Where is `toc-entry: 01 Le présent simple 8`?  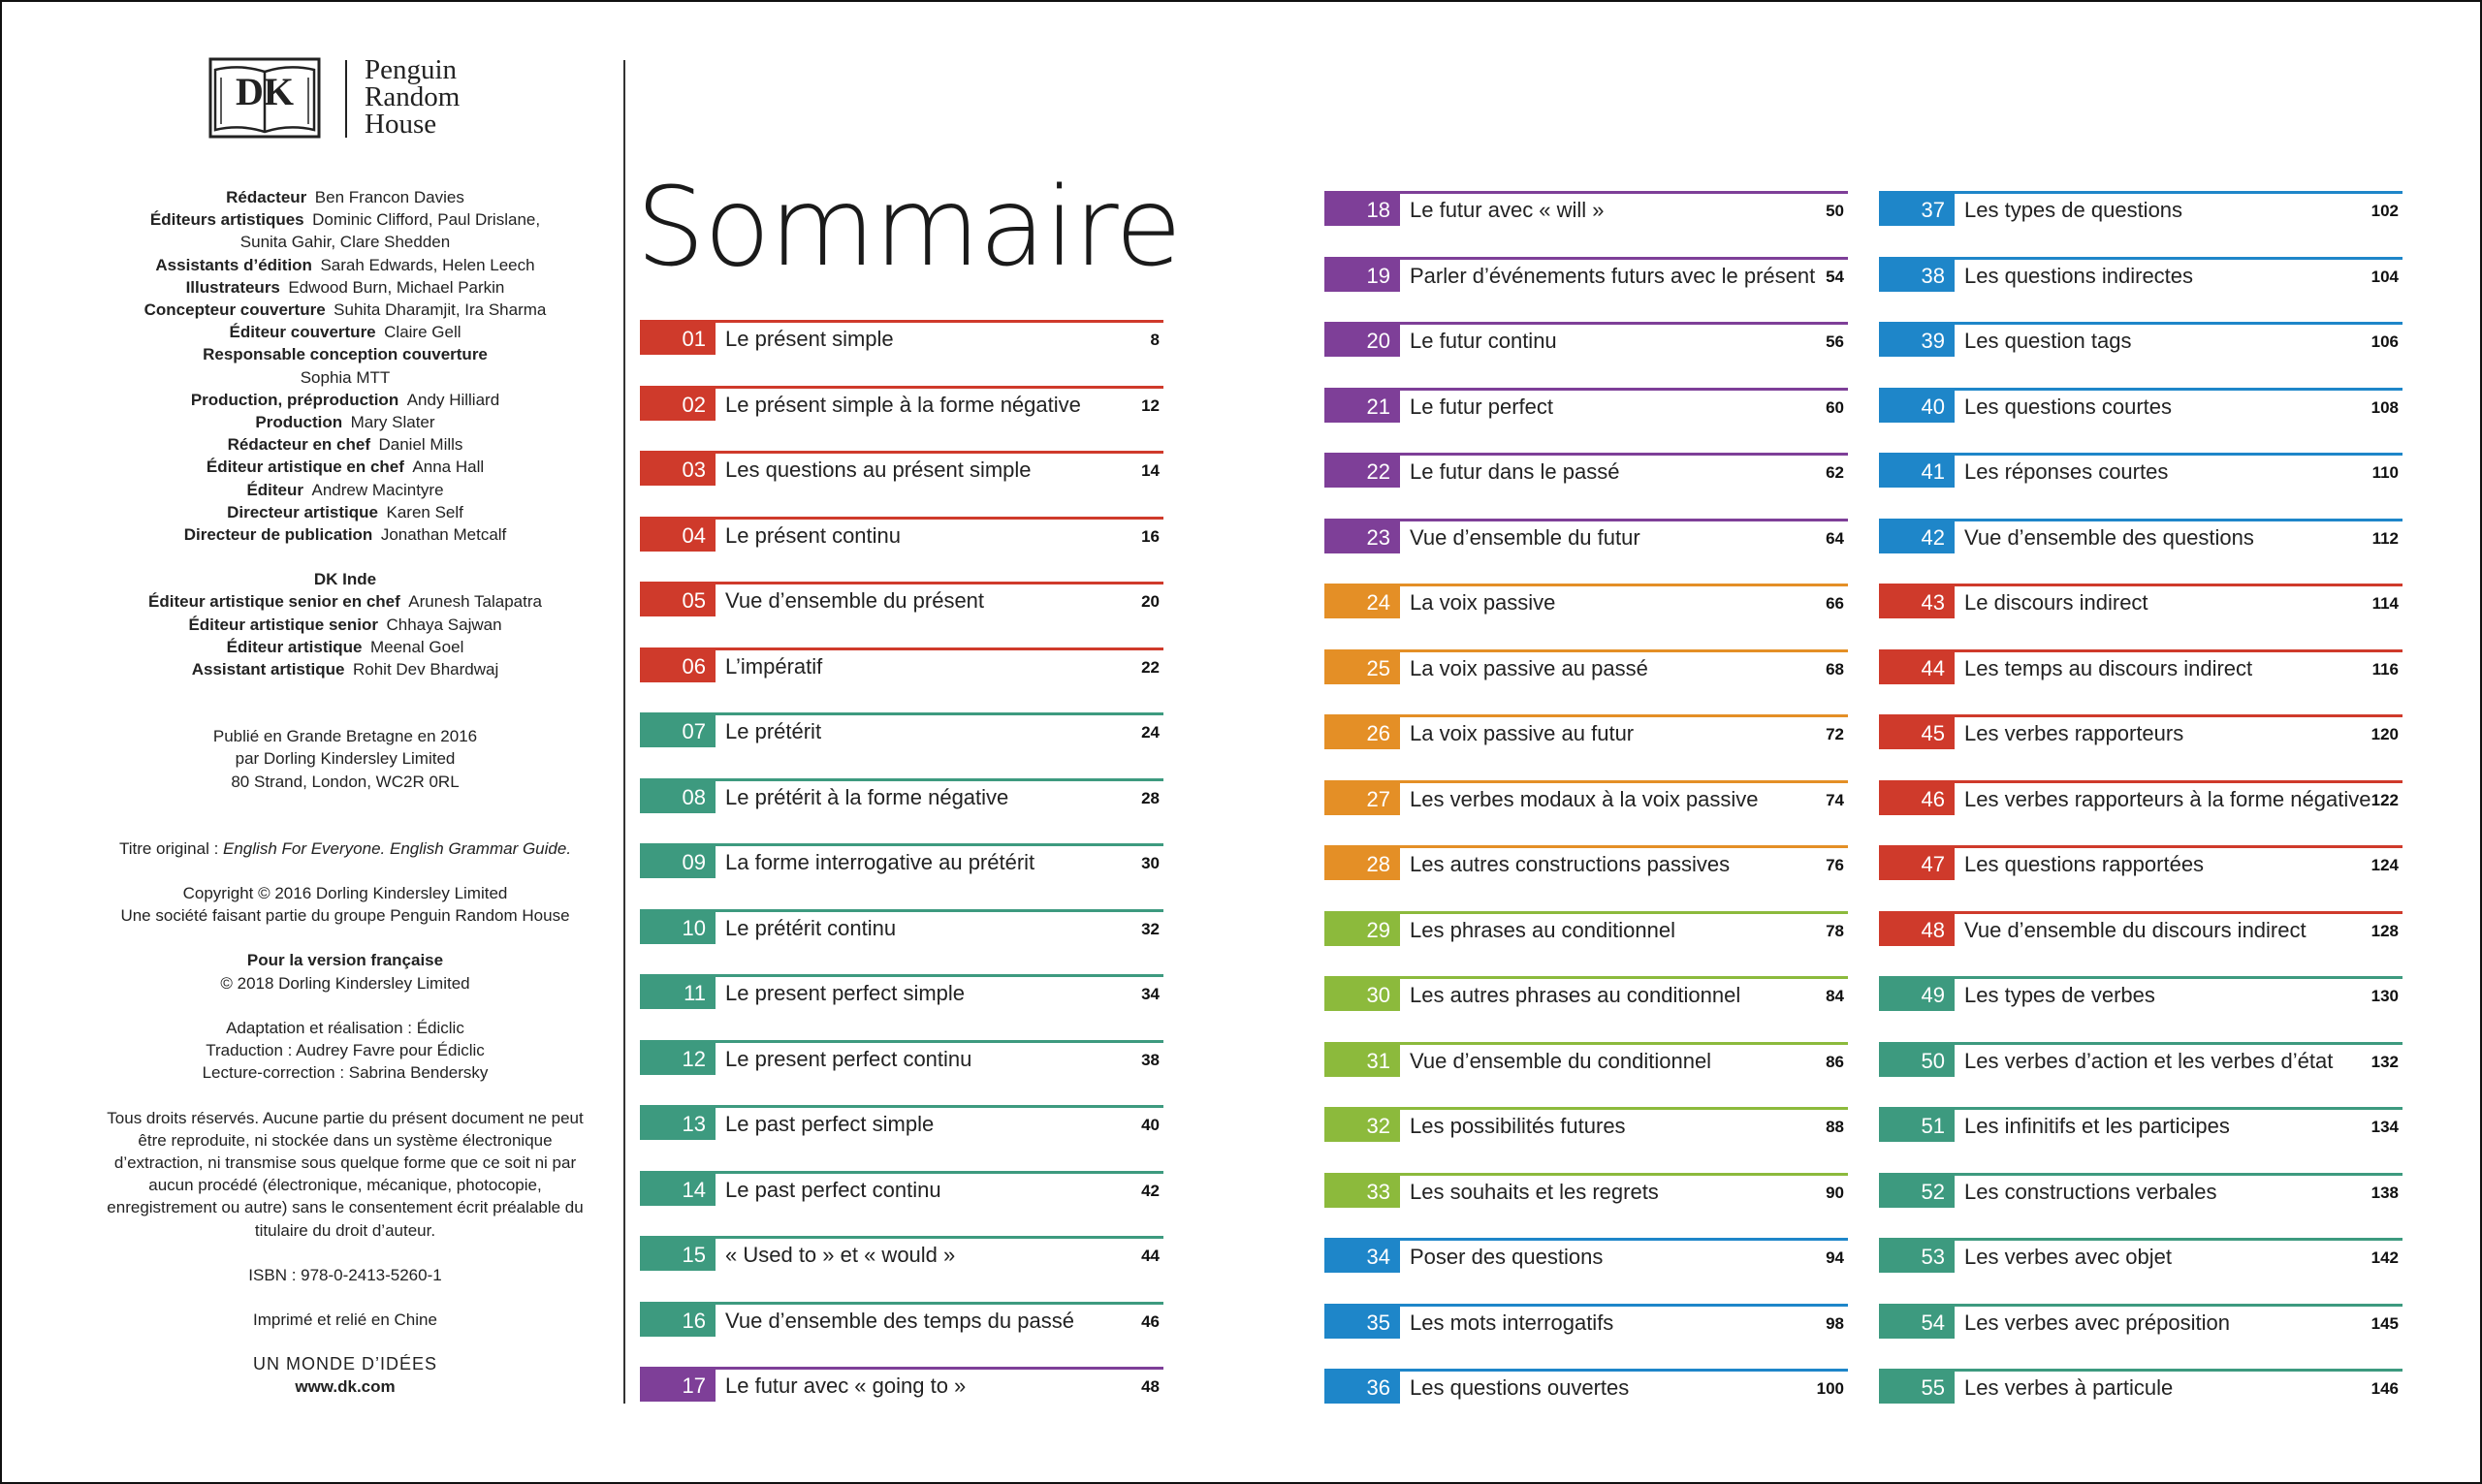
toc-entry: 01 Le présent simple 8 is located at coordinates (901, 339).